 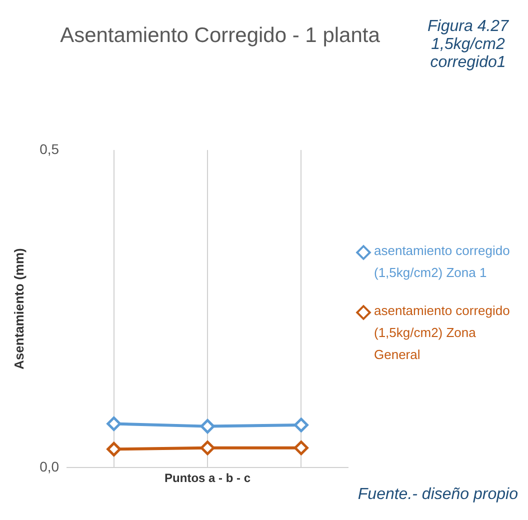 What do you see at coordinates (50, 466) in the screenshot?
I see `y-tick-label: 0,0` at bounding box center [50, 466].